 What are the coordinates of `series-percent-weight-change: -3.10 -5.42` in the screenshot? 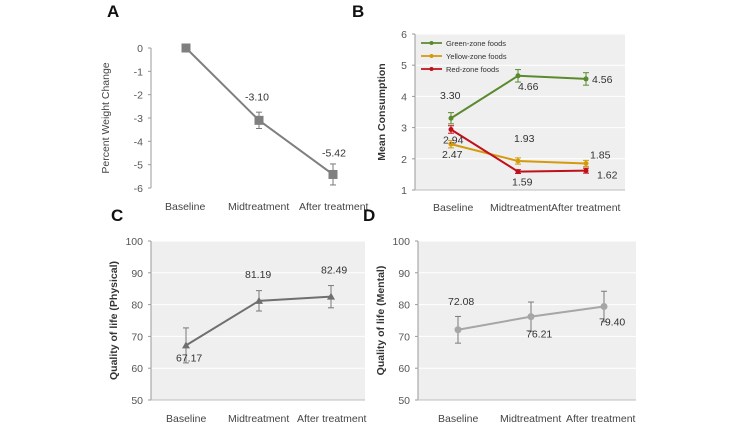 It's located at (263, 114).